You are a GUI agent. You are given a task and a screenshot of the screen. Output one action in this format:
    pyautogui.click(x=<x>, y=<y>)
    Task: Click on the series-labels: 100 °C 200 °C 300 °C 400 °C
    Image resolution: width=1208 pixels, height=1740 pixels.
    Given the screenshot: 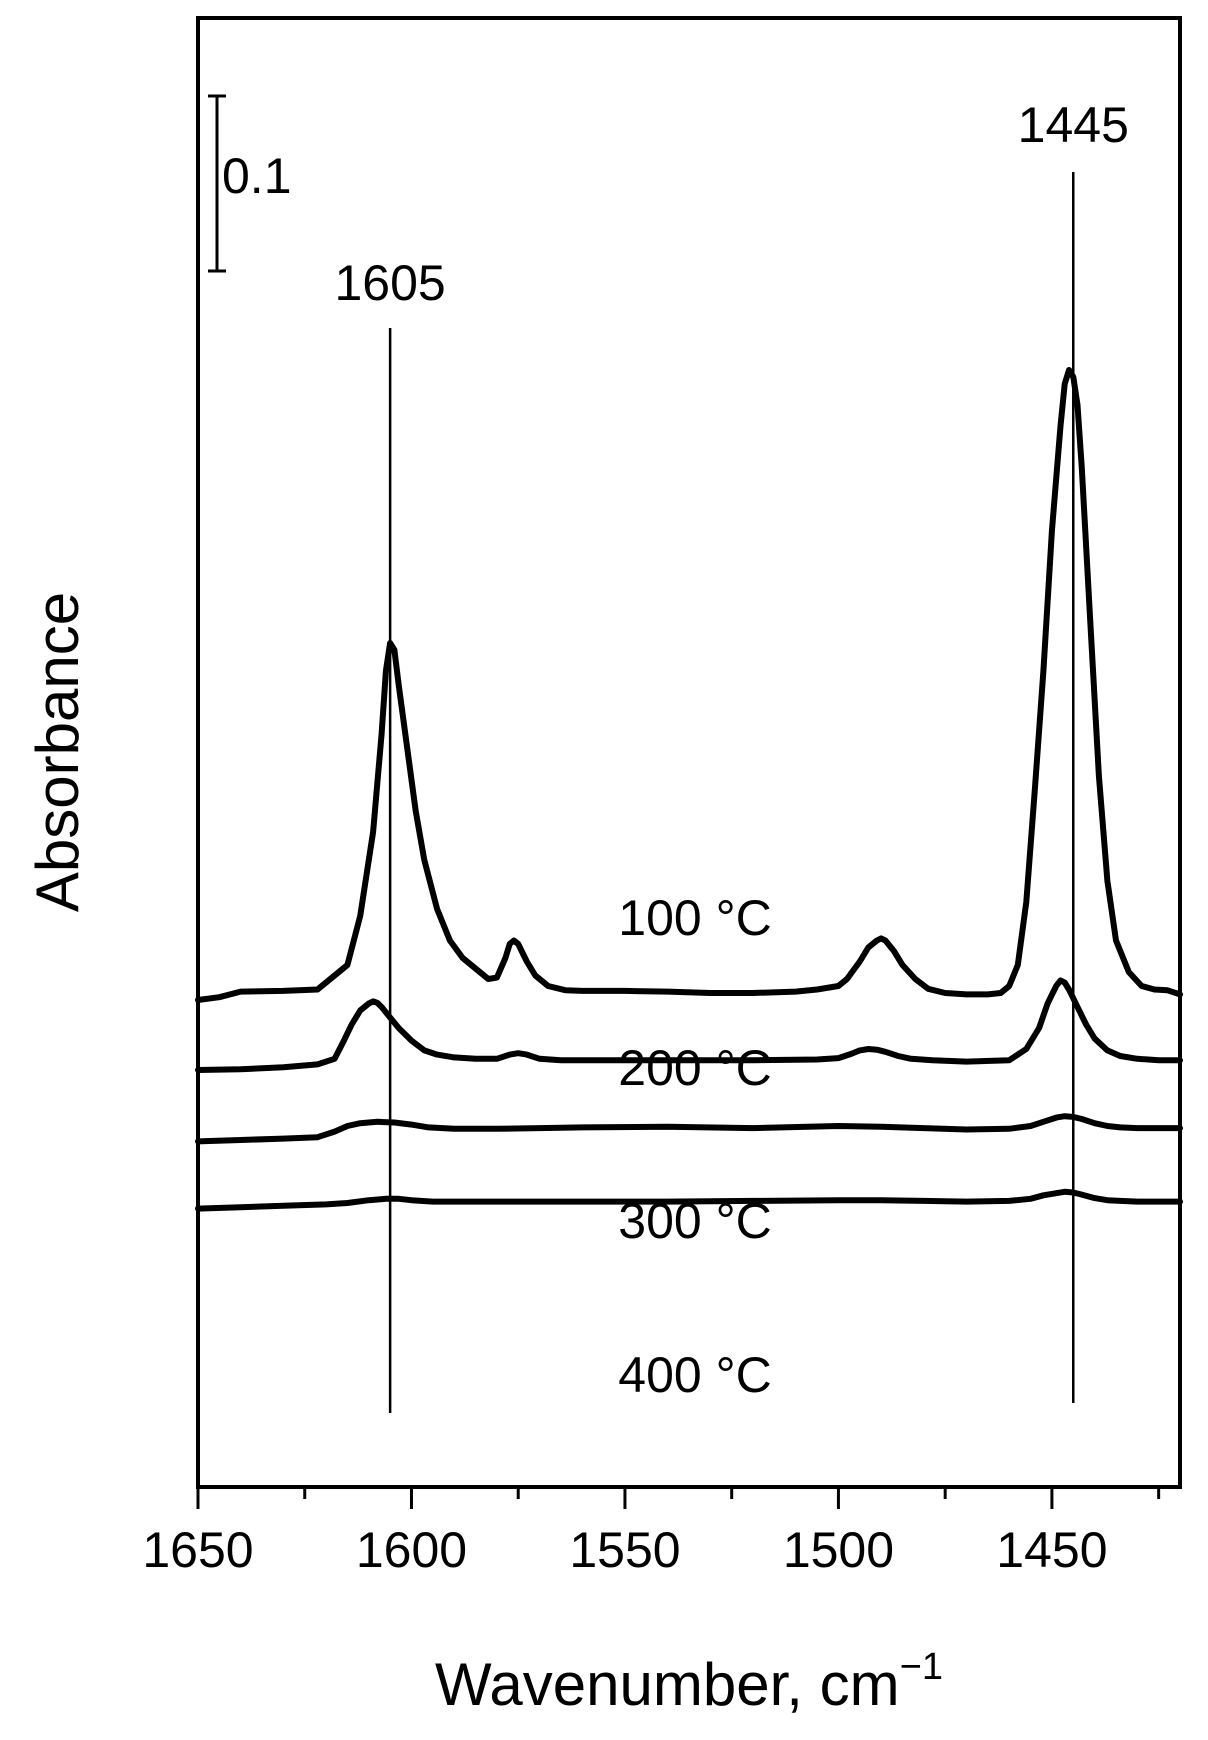 What is the action you would take?
    pyautogui.click(x=694, y=1146)
    